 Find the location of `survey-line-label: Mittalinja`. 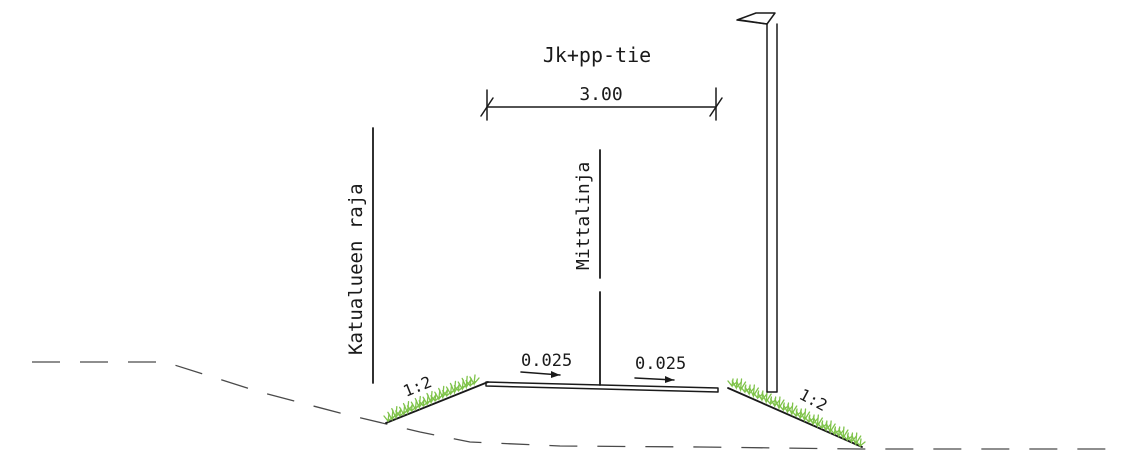

survey-line-label: Mittalinja is located at coordinates (583, 216).